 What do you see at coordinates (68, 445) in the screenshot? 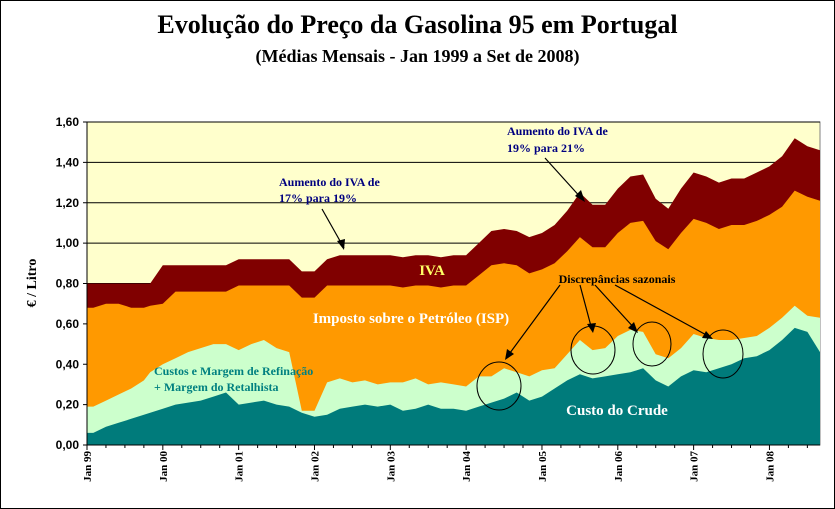
I see `y-tick-label: 0,00` at bounding box center [68, 445].